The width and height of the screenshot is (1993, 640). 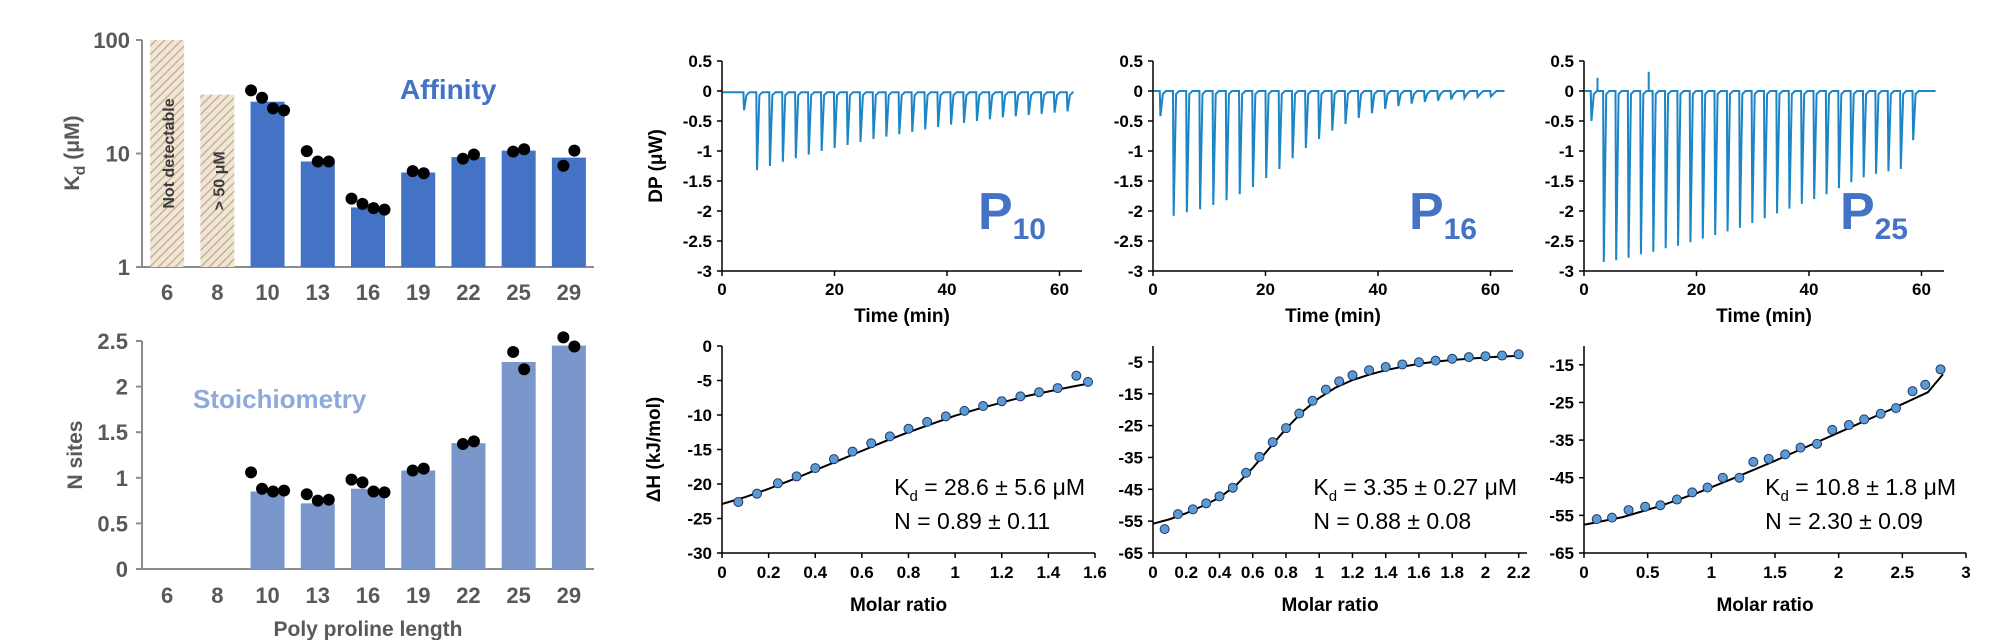 What do you see at coordinates (1583, 572) in the screenshot?
I see `fit-x-tick-label: 0` at bounding box center [1583, 572].